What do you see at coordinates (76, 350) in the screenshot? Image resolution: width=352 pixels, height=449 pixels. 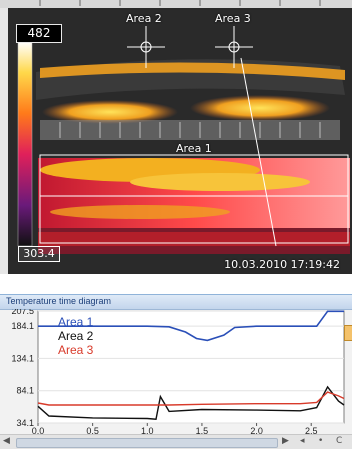 I see `legend-area-3: Area 3` at bounding box center [76, 350].